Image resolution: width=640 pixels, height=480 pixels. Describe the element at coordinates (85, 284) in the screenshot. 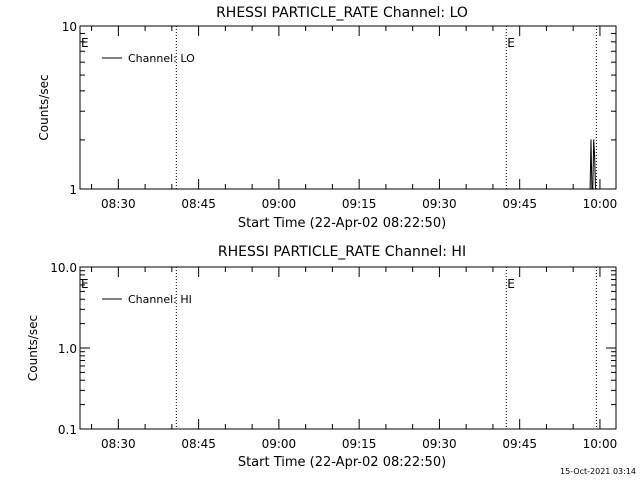

I see `start-marker-label-hi: E` at that location.